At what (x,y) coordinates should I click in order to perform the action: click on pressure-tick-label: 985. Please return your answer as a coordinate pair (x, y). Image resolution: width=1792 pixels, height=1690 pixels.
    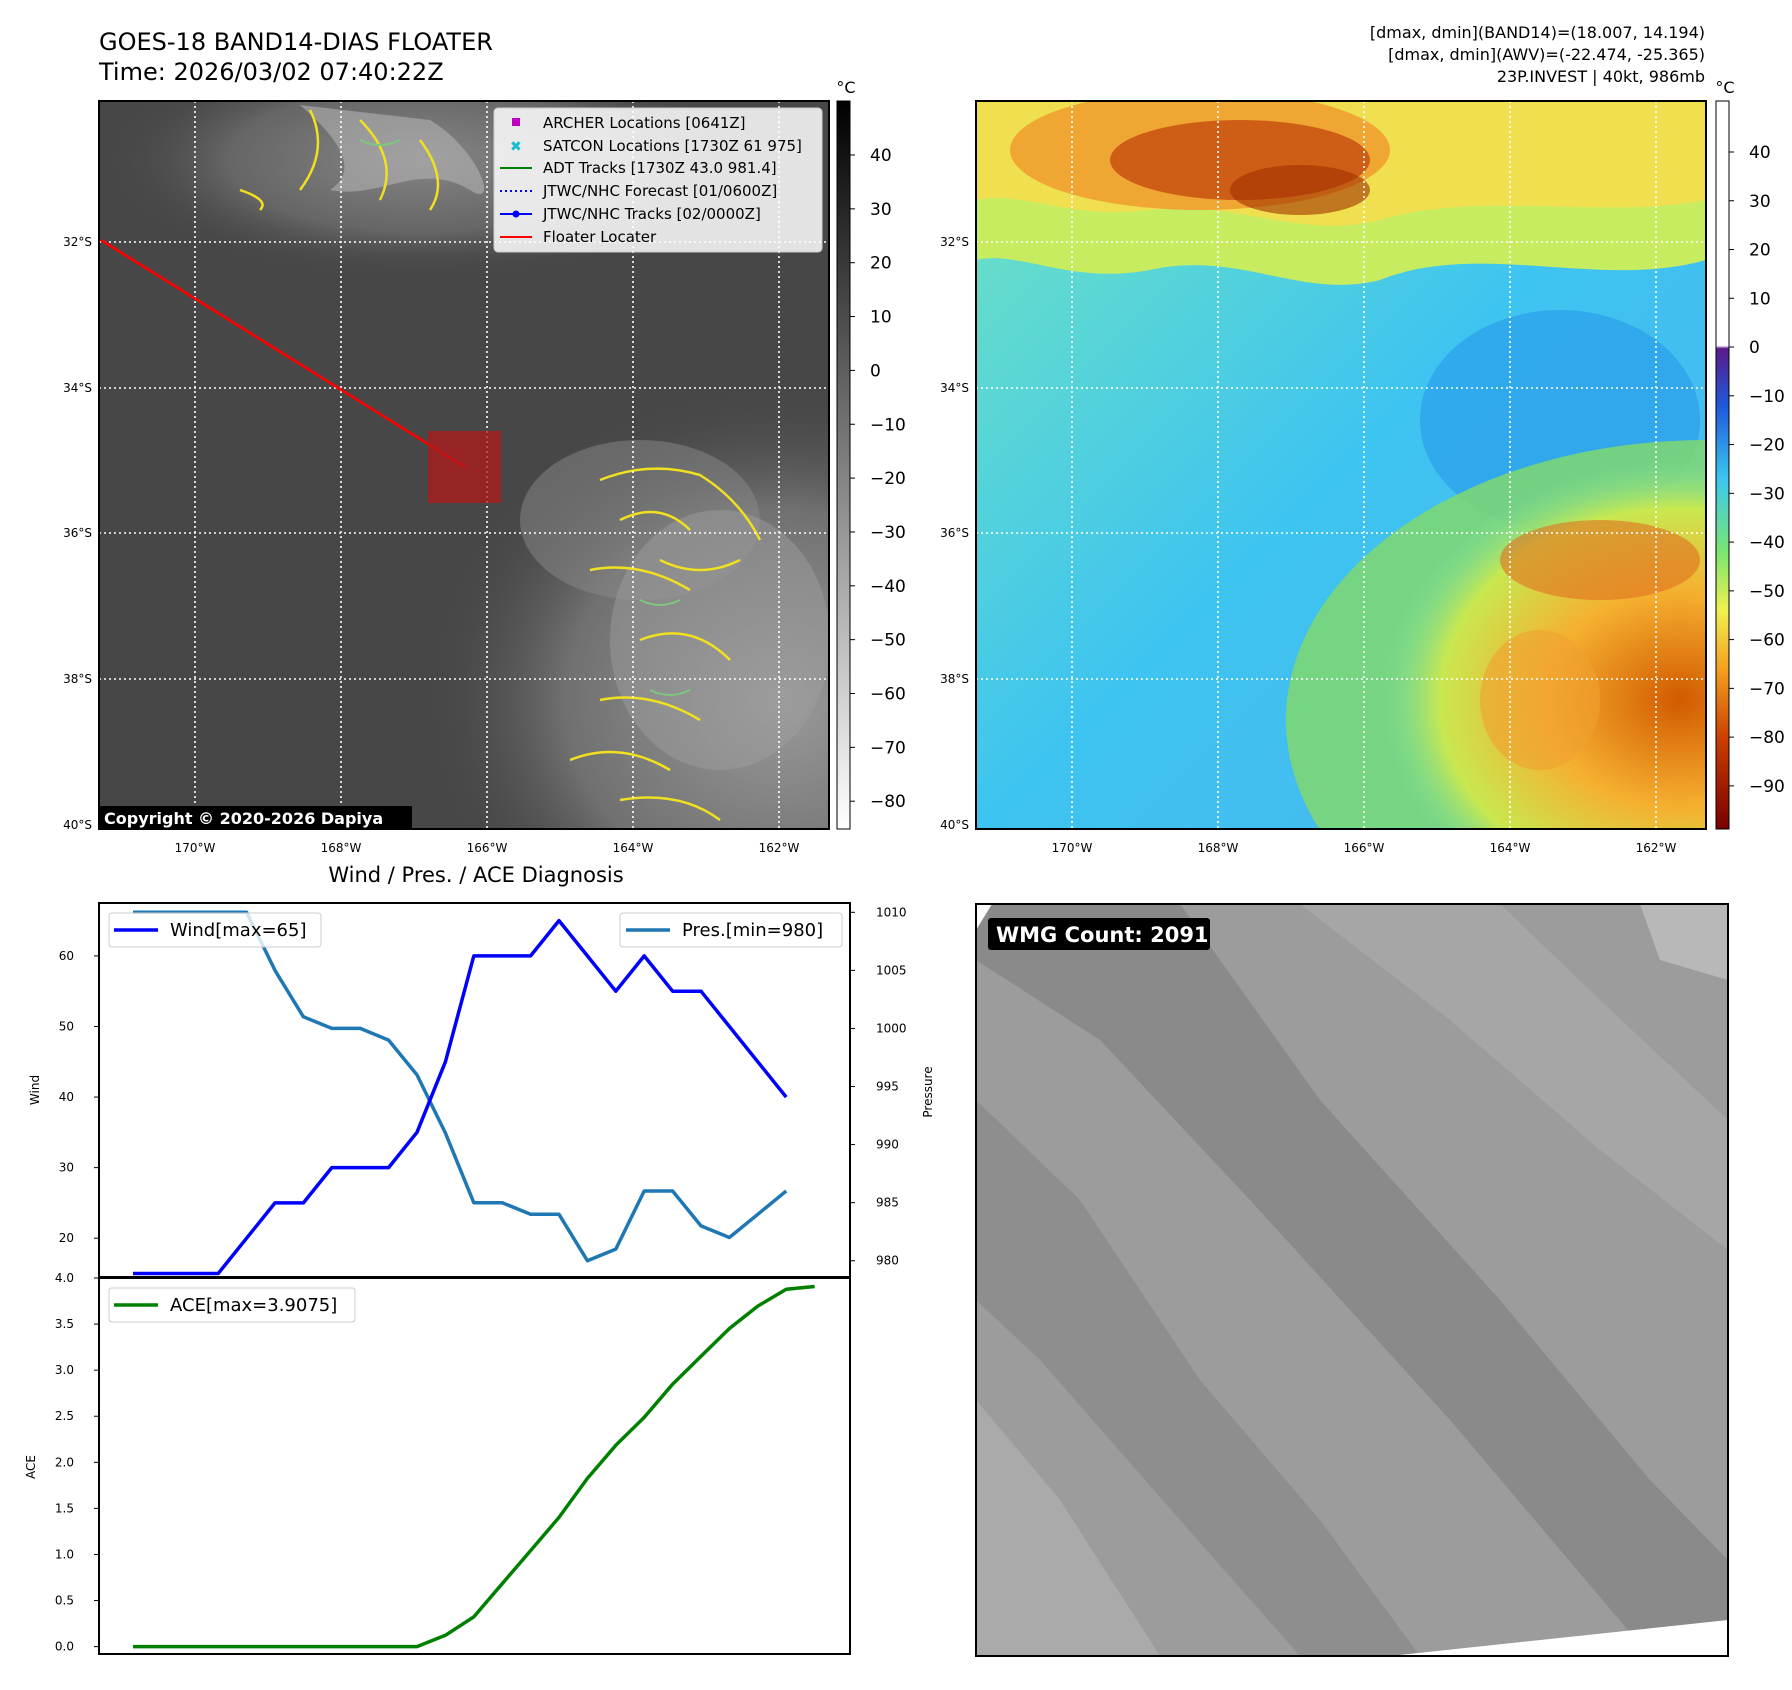
    Looking at the image, I should click on (887, 1203).